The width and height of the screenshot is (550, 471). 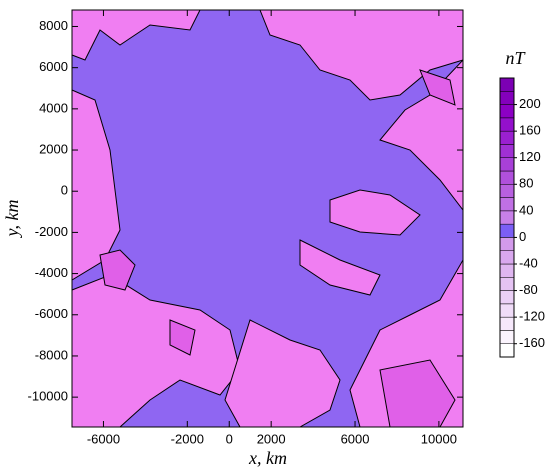 I want to click on x-tick-label: 0, so click(x=229, y=438).